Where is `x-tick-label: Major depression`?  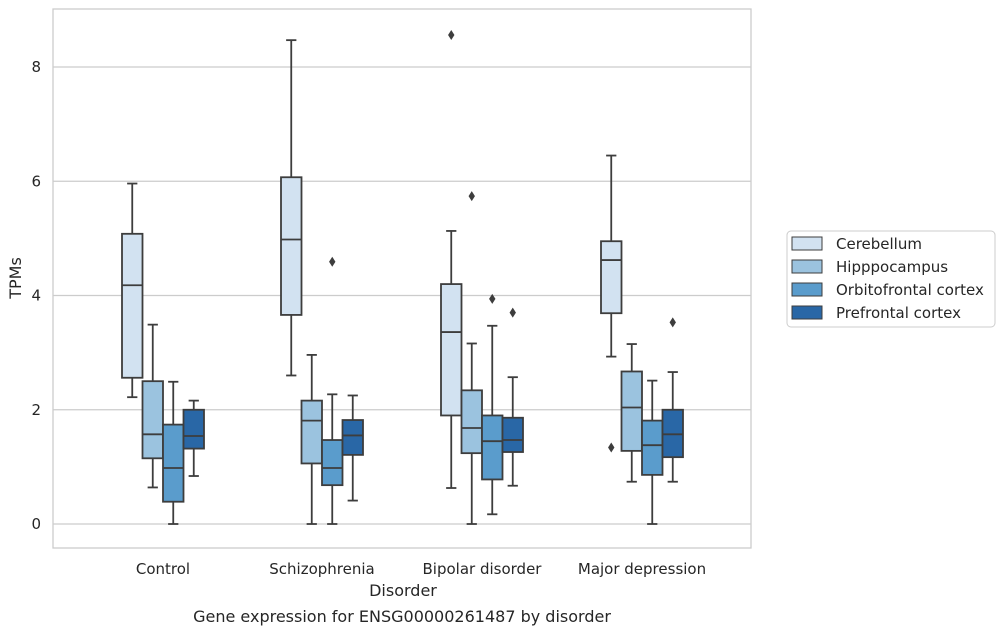 x-tick-label: Major depression is located at coordinates (642, 569).